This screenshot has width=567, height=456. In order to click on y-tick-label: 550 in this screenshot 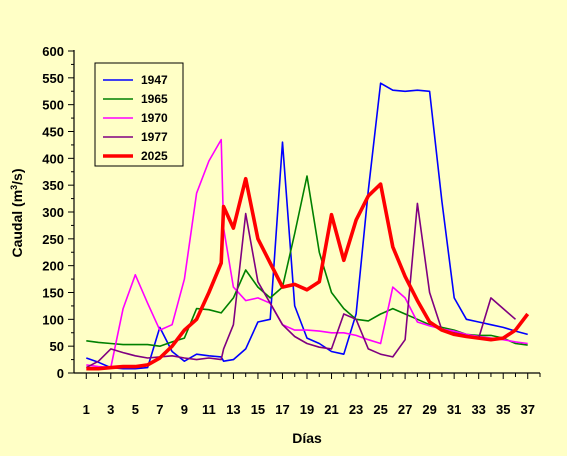, I will do `click(53, 78)`.